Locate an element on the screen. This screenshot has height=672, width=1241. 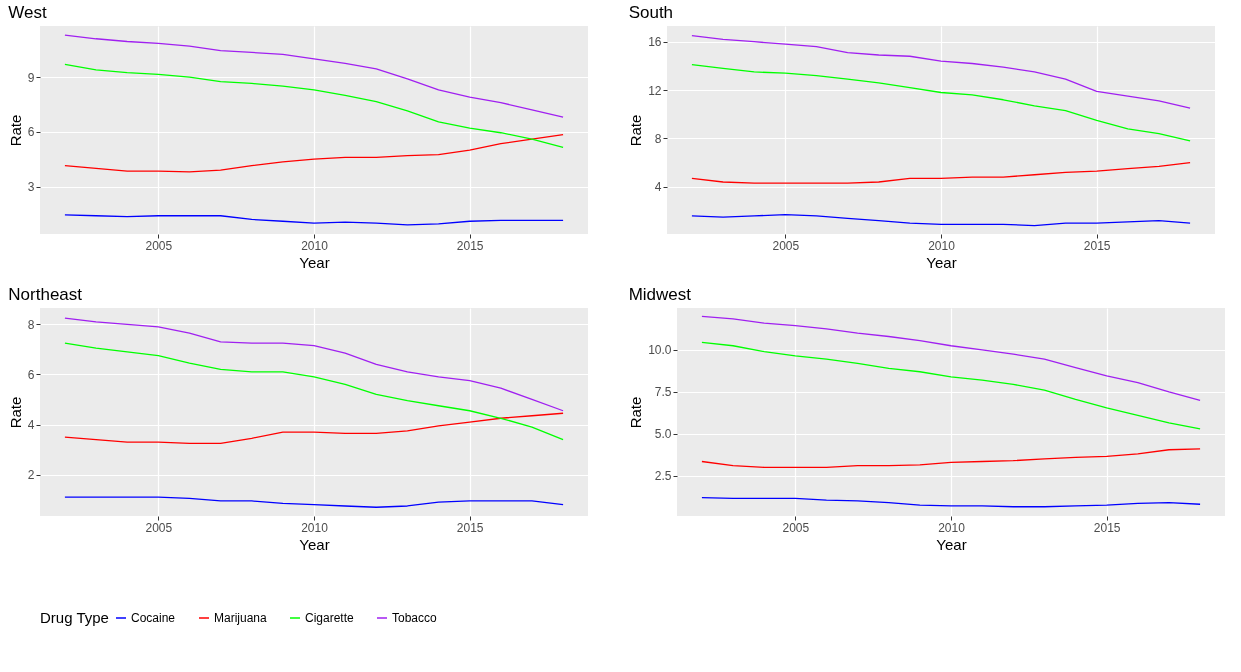
chart-title: West is located at coordinates (28, 12).